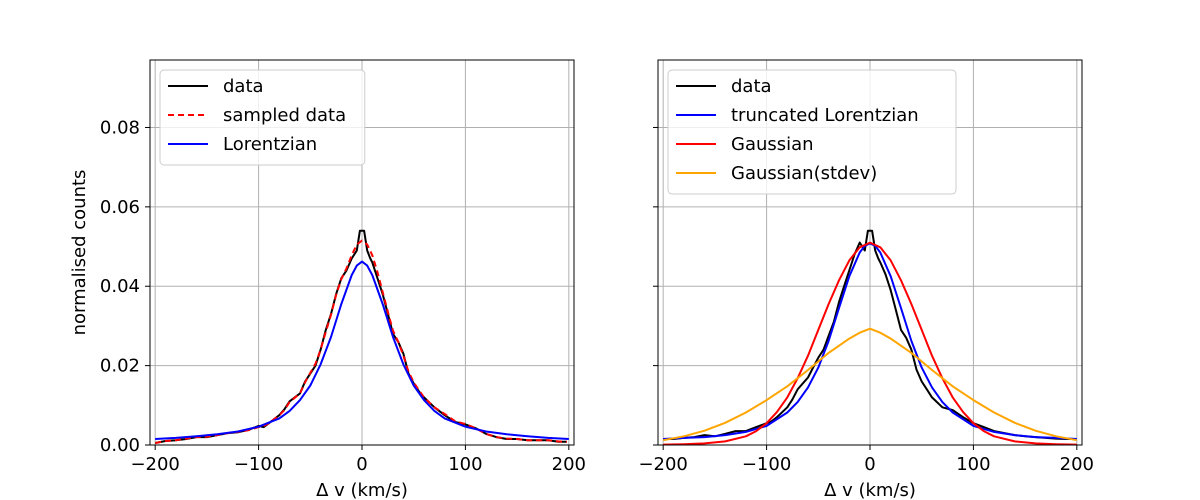 This screenshot has height=500, width=1200. Describe the element at coordinates (120, 207) in the screenshot. I see `y-tick-label: 0.06` at that location.